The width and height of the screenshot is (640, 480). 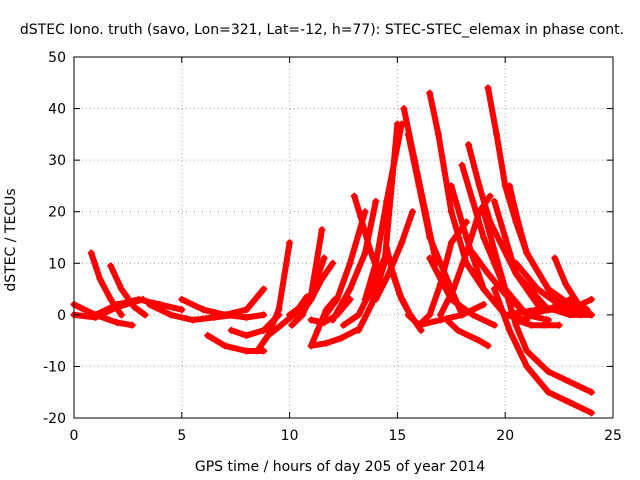 What do you see at coordinates (290, 436) in the screenshot?
I see `x-tick-label: 10` at bounding box center [290, 436].